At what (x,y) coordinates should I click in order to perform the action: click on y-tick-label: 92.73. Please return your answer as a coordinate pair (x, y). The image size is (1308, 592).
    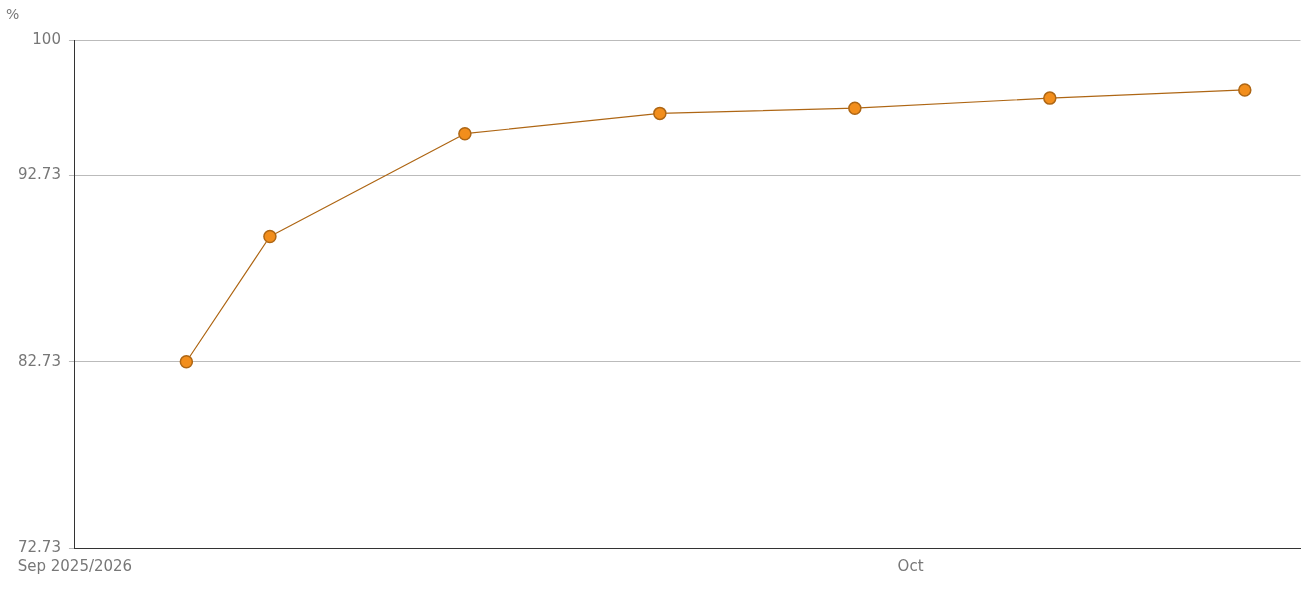
    Looking at the image, I should click on (39, 174).